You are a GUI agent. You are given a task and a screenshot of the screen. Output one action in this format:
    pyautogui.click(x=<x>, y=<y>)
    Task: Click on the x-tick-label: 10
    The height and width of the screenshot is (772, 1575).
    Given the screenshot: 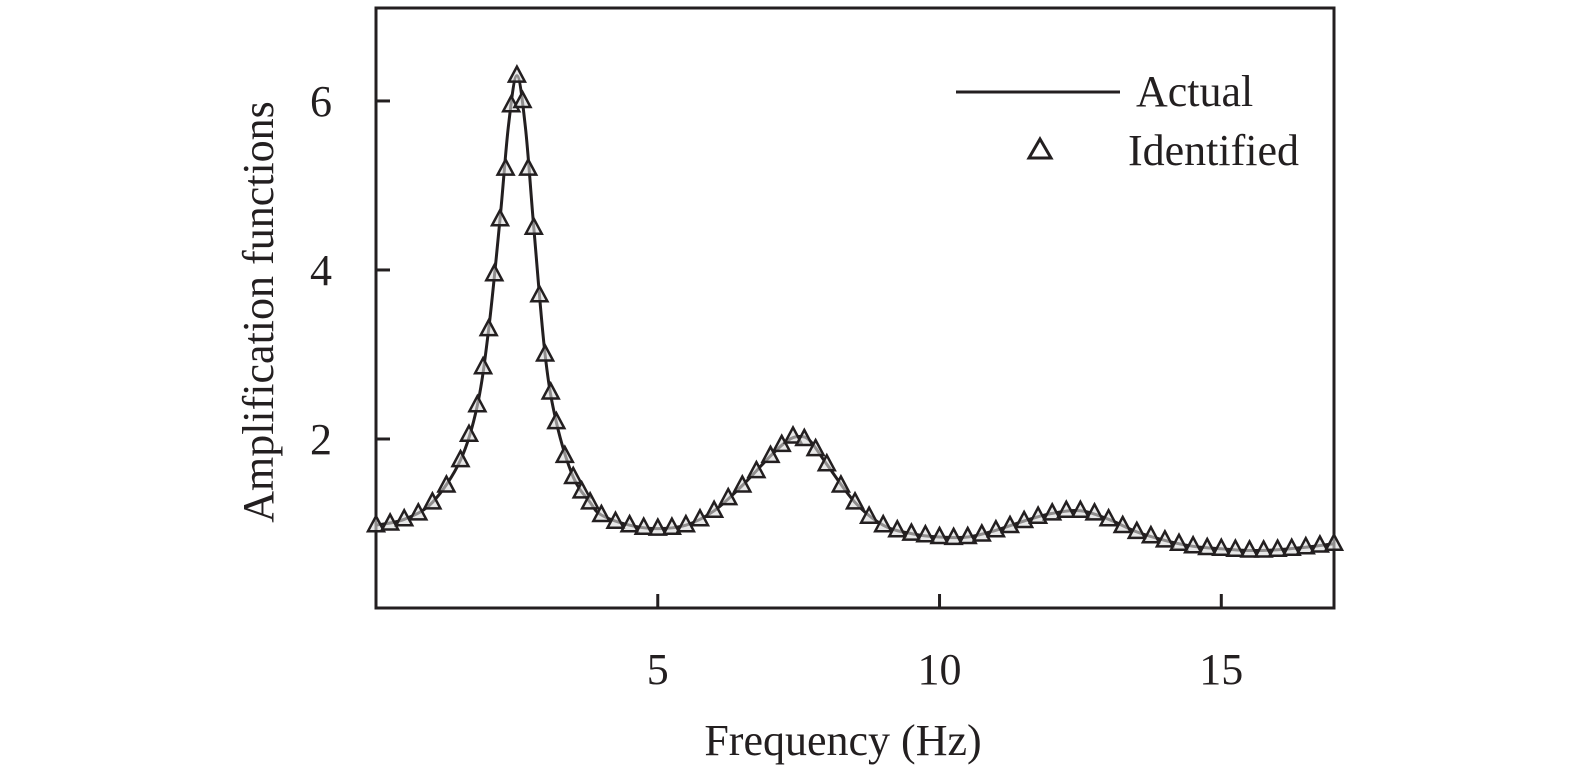 What is the action you would take?
    pyautogui.click(x=940, y=669)
    